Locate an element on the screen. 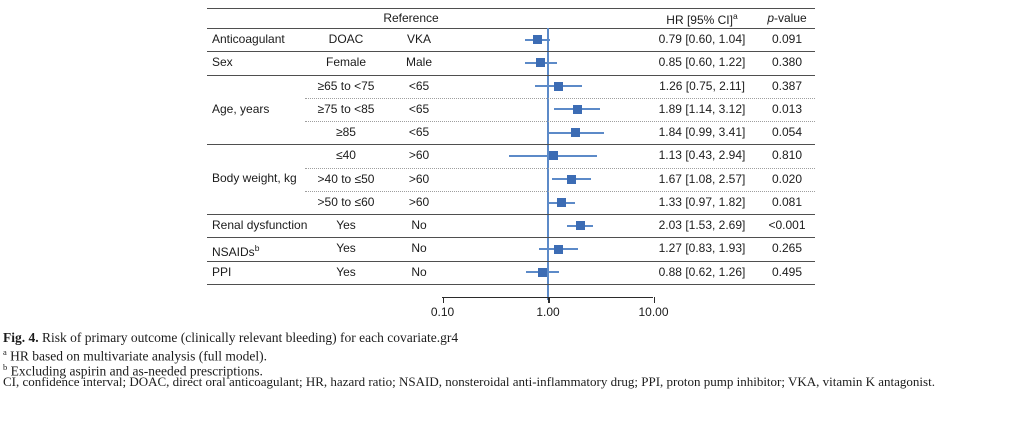 The height and width of the screenshot is (423, 1024). hr-ci-cell: 0.79 [0.60, 1.04] is located at coordinates (702, 39).